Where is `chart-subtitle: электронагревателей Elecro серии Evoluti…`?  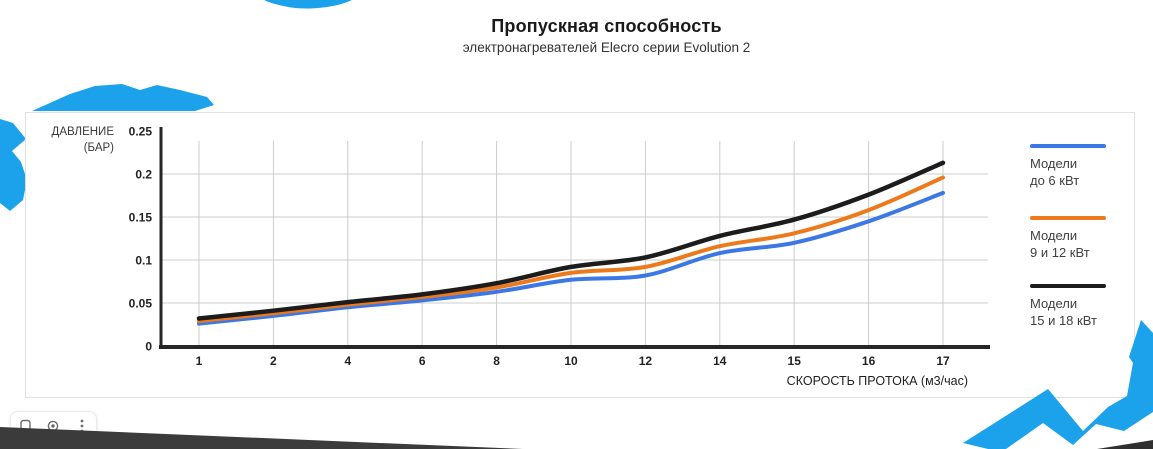 chart-subtitle: электронагревателей Elecro серии Evoluti… is located at coordinates (606, 47).